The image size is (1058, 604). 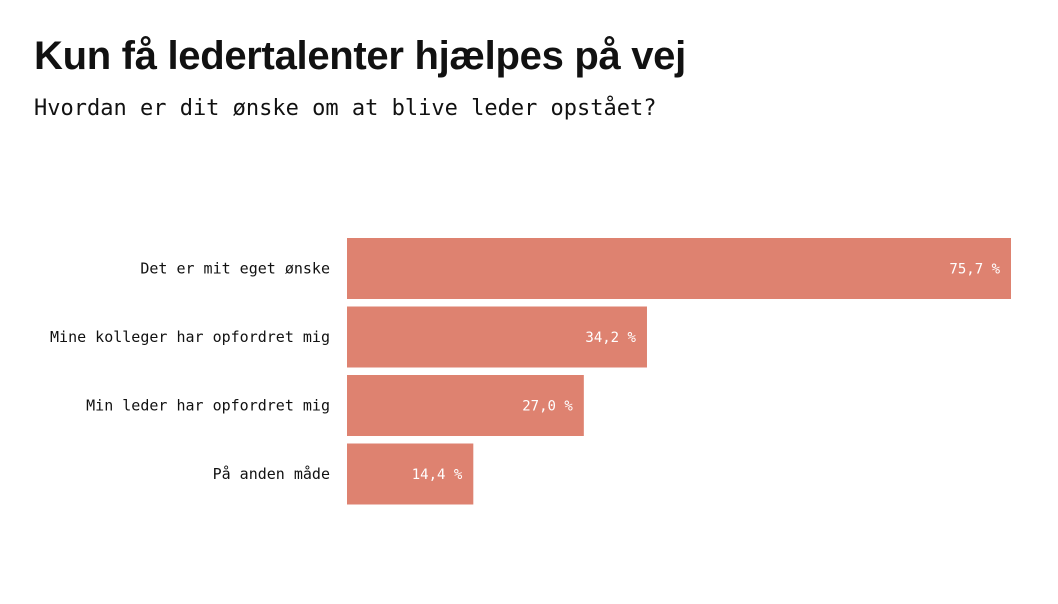 I want to click on value-label: 34,2 %, so click(x=610, y=338).